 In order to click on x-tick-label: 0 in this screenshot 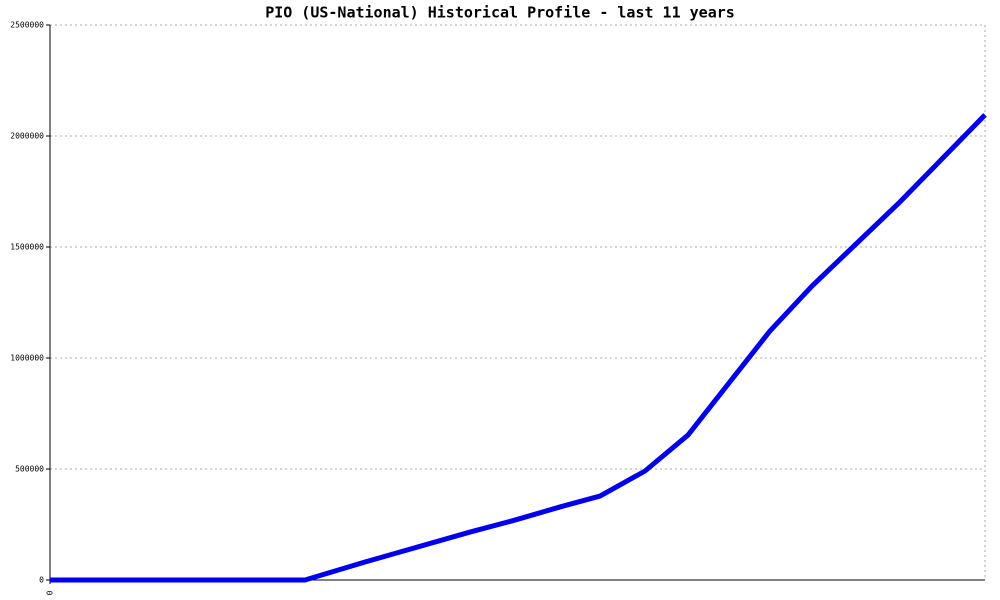, I will do `click(50, 592)`.